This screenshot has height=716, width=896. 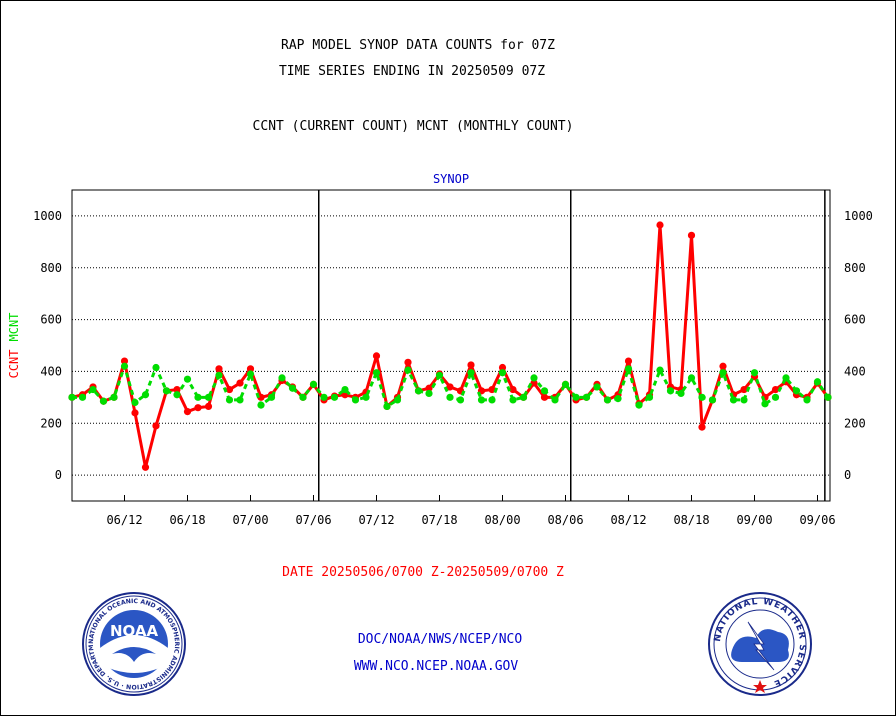 What do you see at coordinates (451, 179) in the screenshot?
I see `panel-title: SYNOP` at bounding box center [451, 179].